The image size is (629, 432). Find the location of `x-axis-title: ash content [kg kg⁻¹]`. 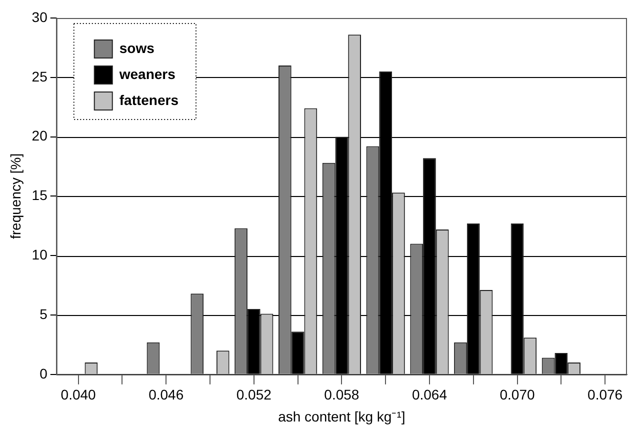

x-axis-title: ash content [kg kg⁻¹] is located at coordinates (342, 416).